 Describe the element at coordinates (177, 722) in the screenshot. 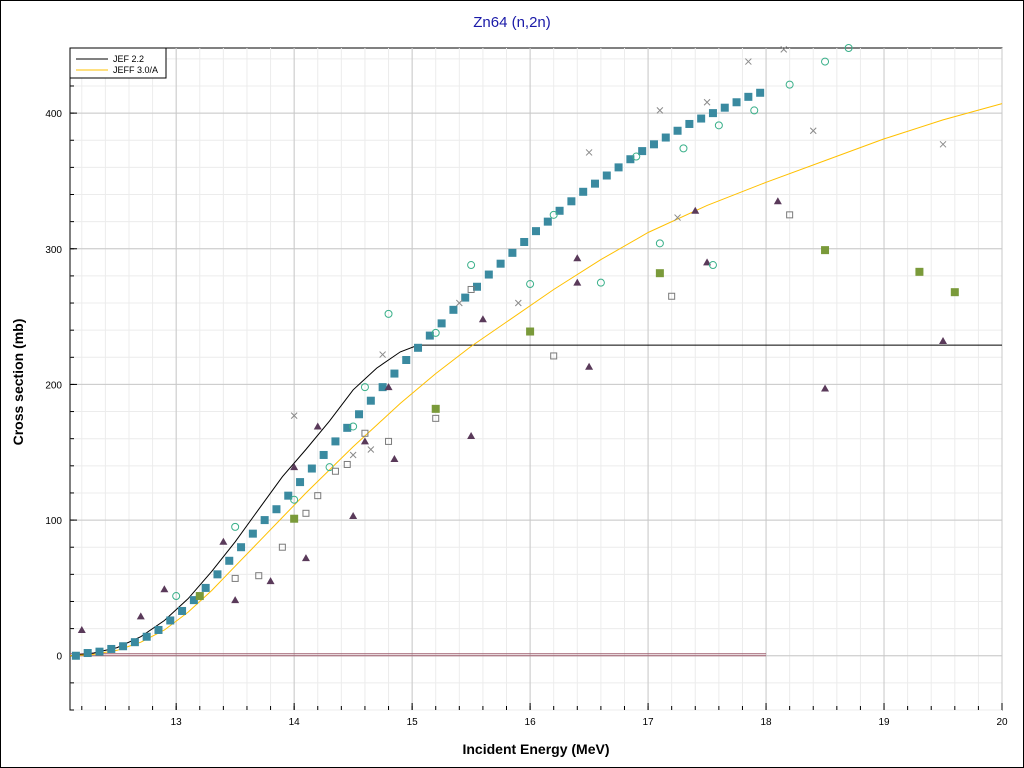

I see `x-tick-label: 13` at that location.